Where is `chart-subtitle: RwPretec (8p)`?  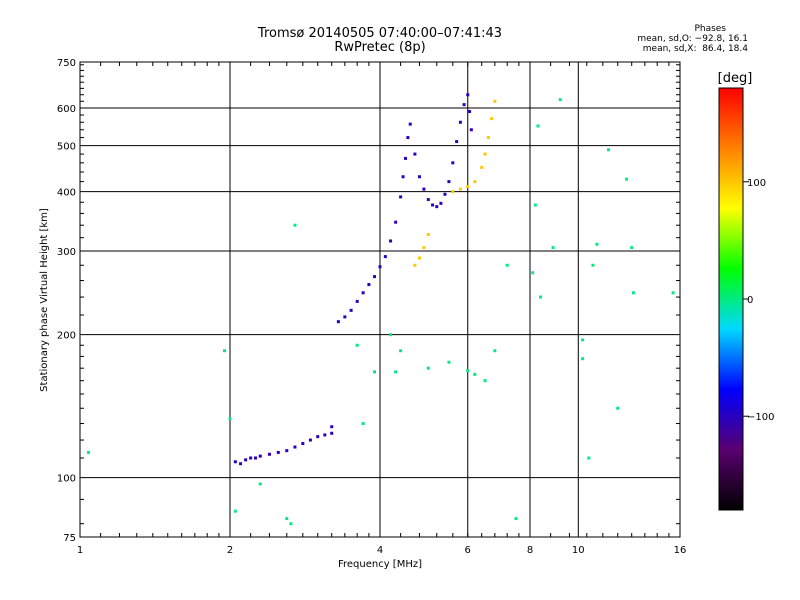 chart-subtitle: RwPretec (8p) is located at coordinates (380, 47).